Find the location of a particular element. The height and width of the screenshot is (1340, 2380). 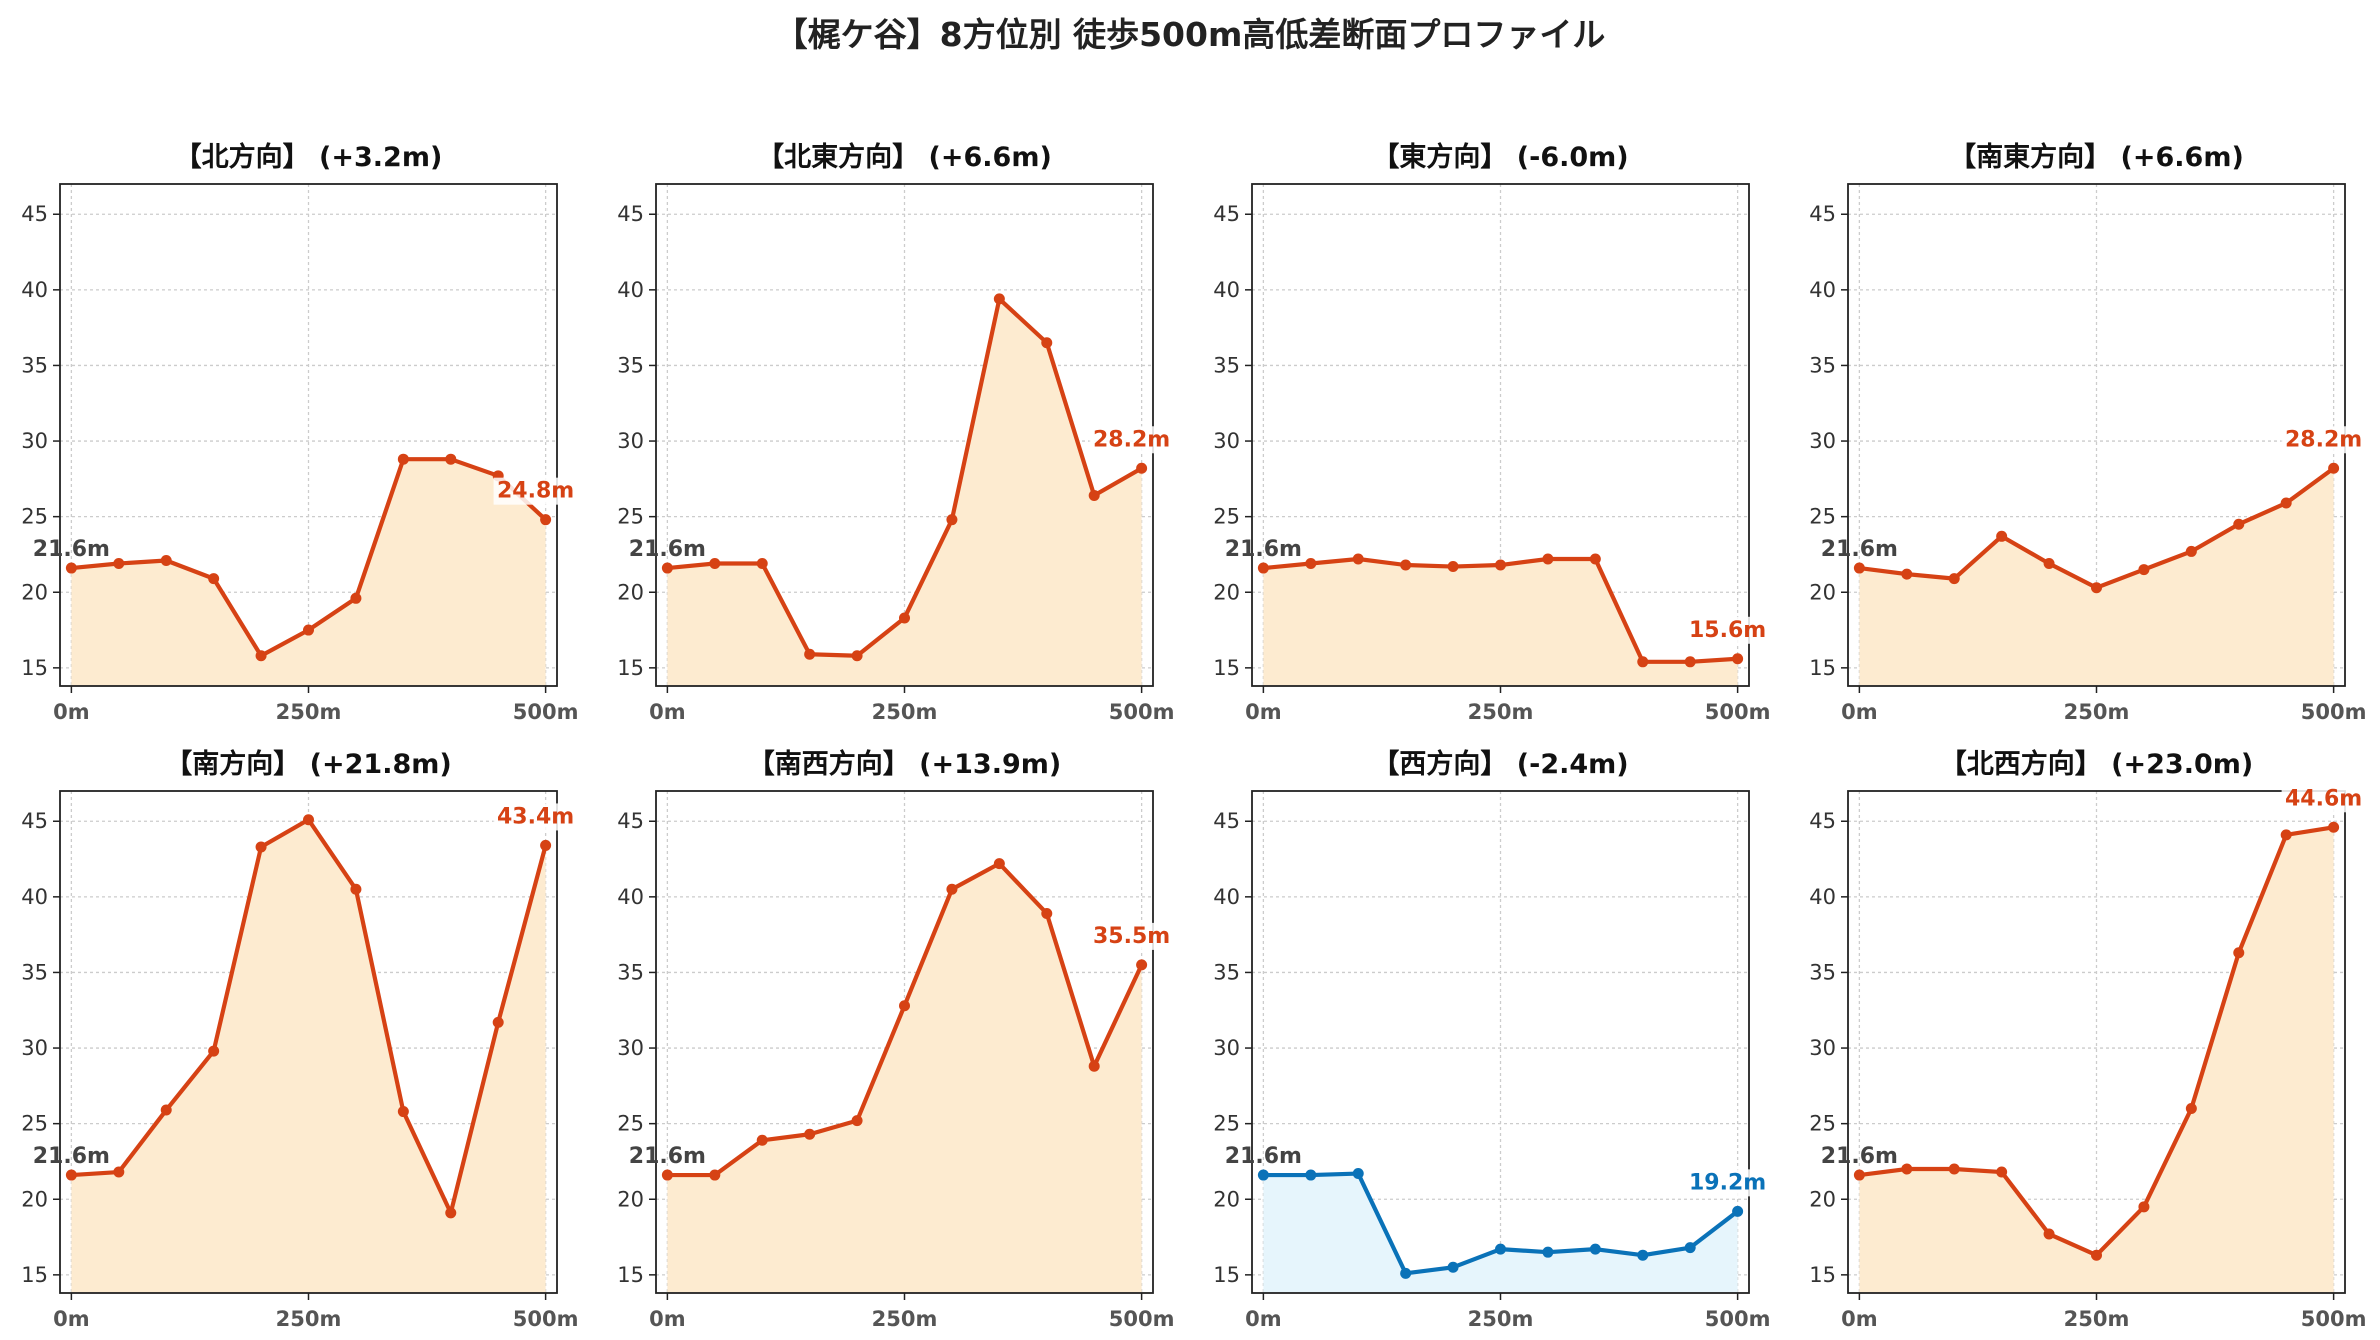

end-elevation-label: 28.2m is located at coordinates (2323, 439).